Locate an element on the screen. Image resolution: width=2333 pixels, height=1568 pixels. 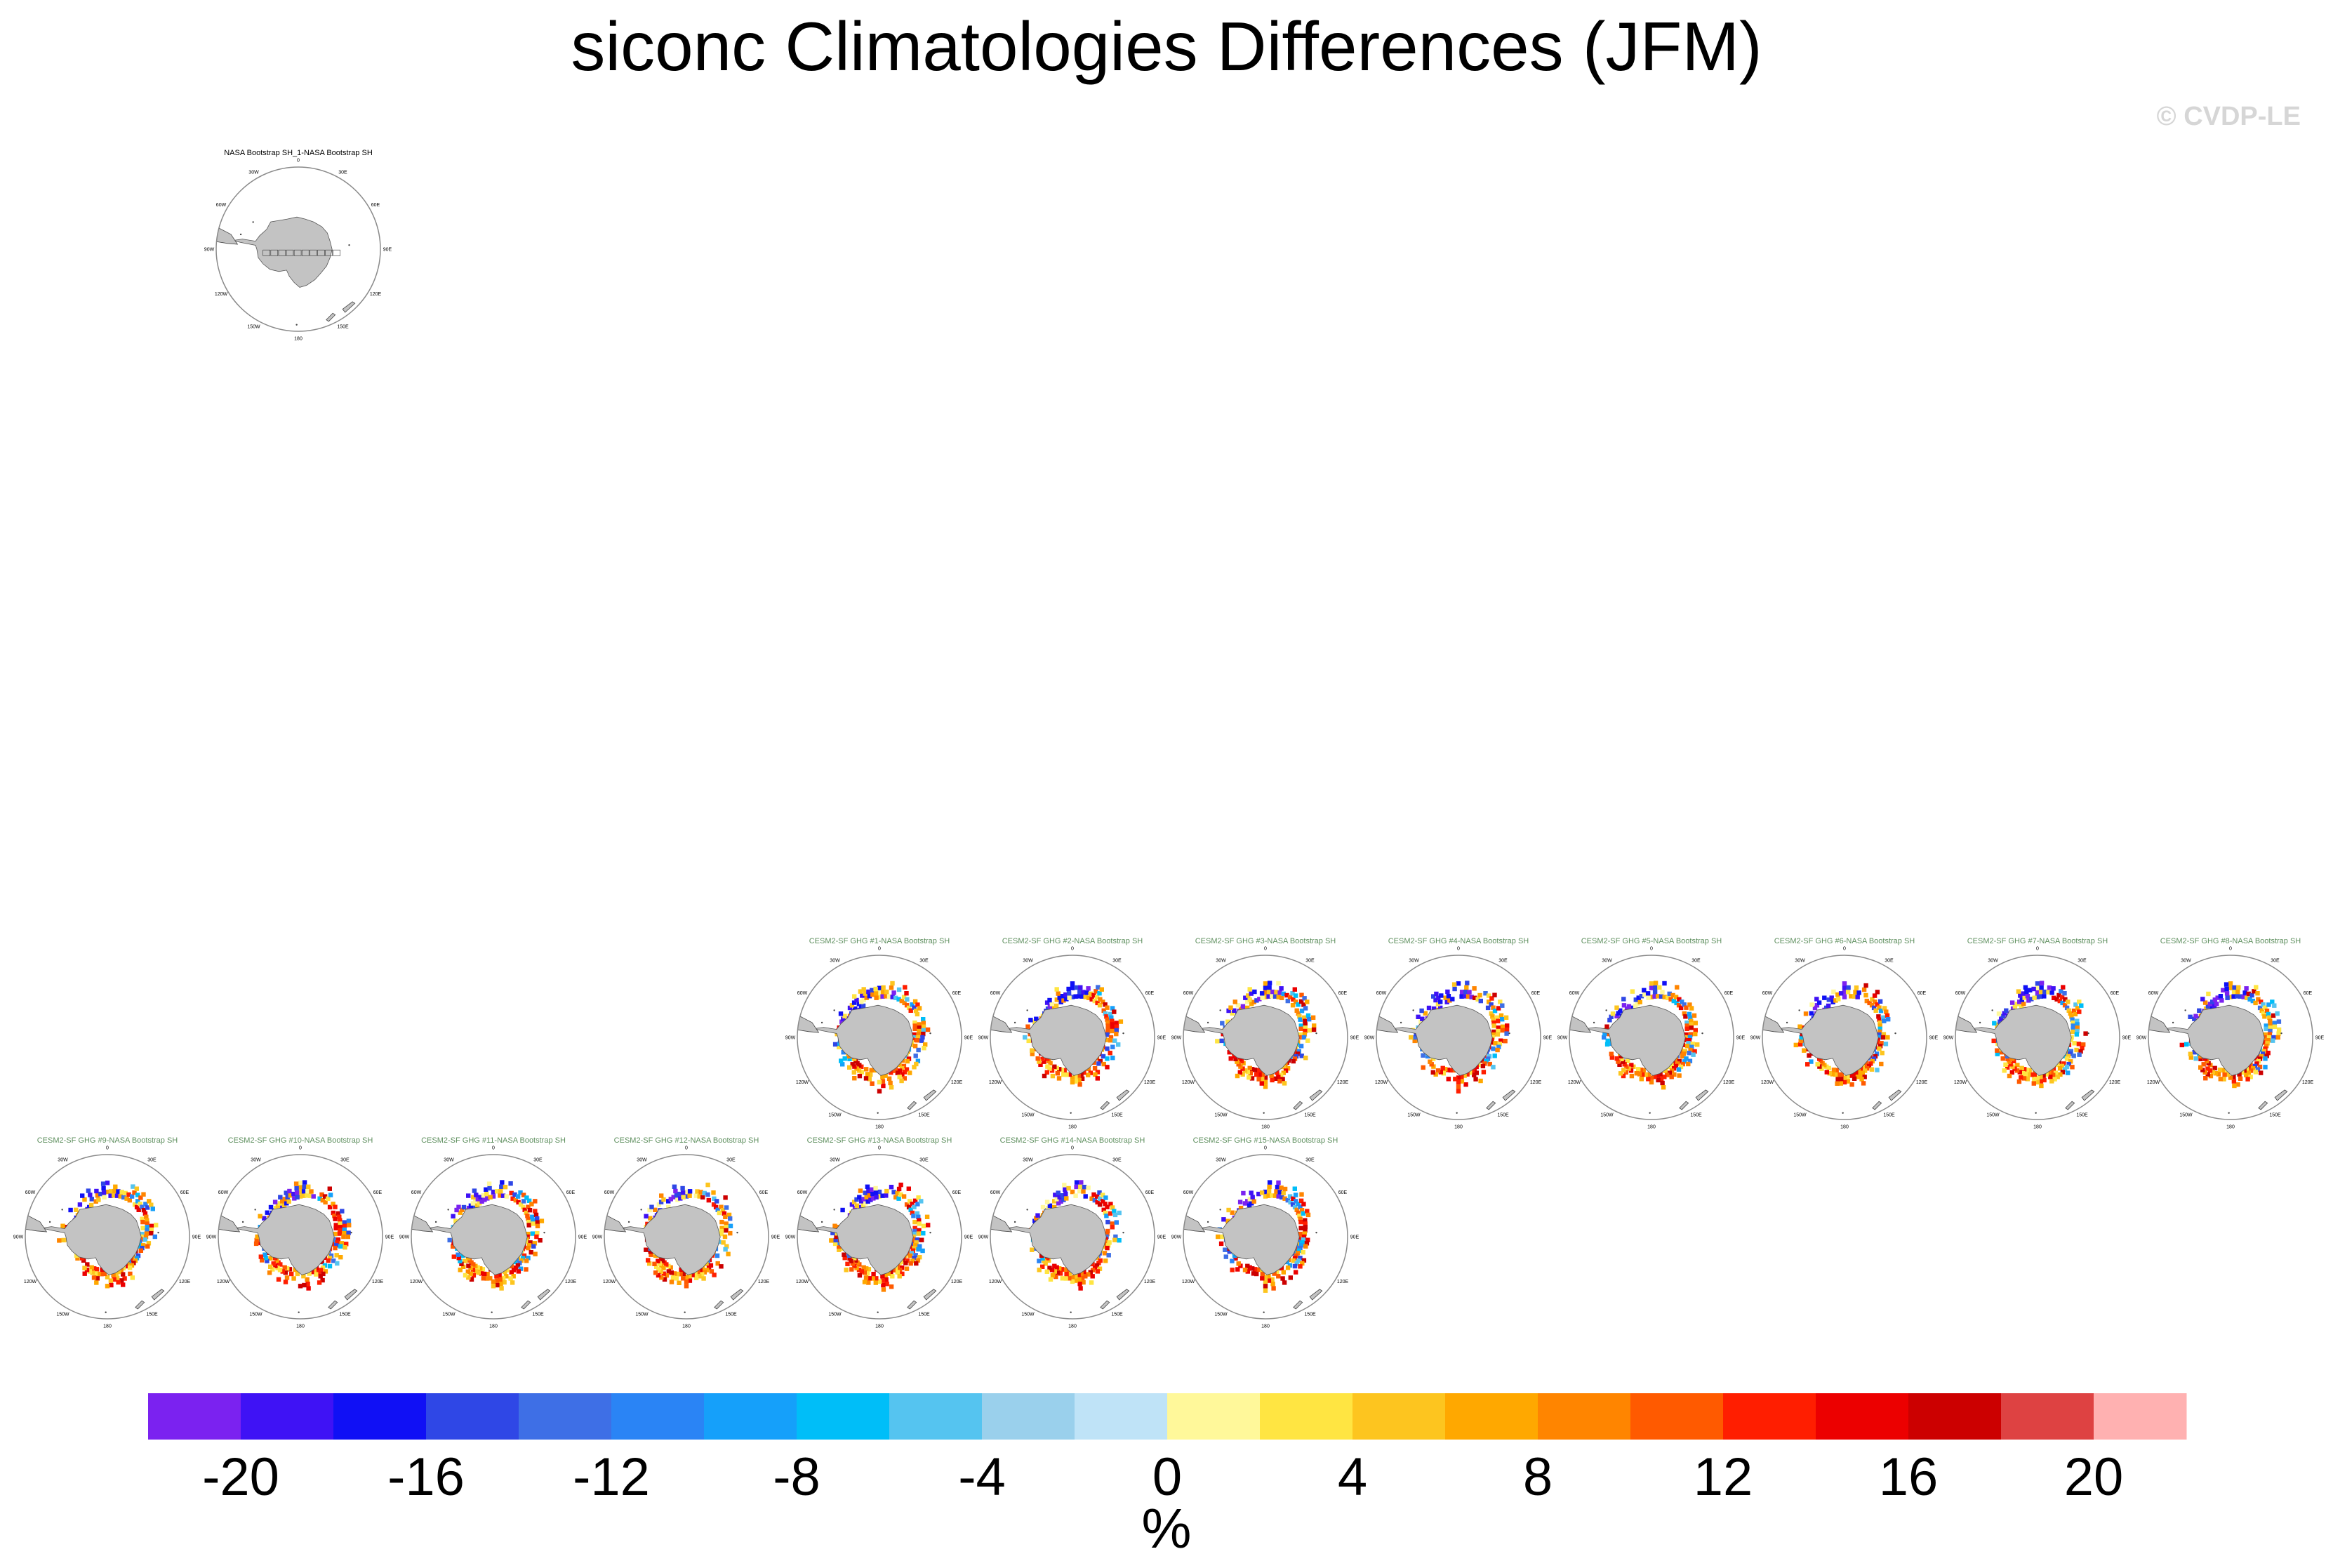
map-boundary-circle is located at coordinates (1265, 1237).